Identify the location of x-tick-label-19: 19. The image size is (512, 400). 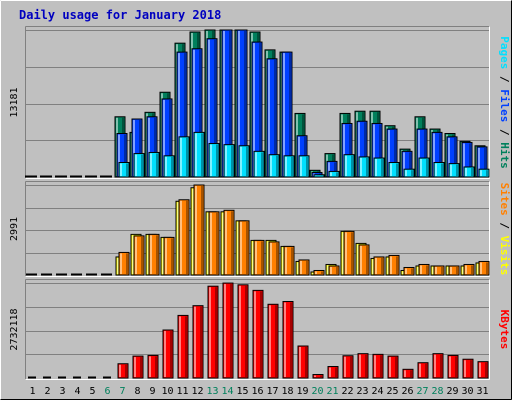
(302, 391).